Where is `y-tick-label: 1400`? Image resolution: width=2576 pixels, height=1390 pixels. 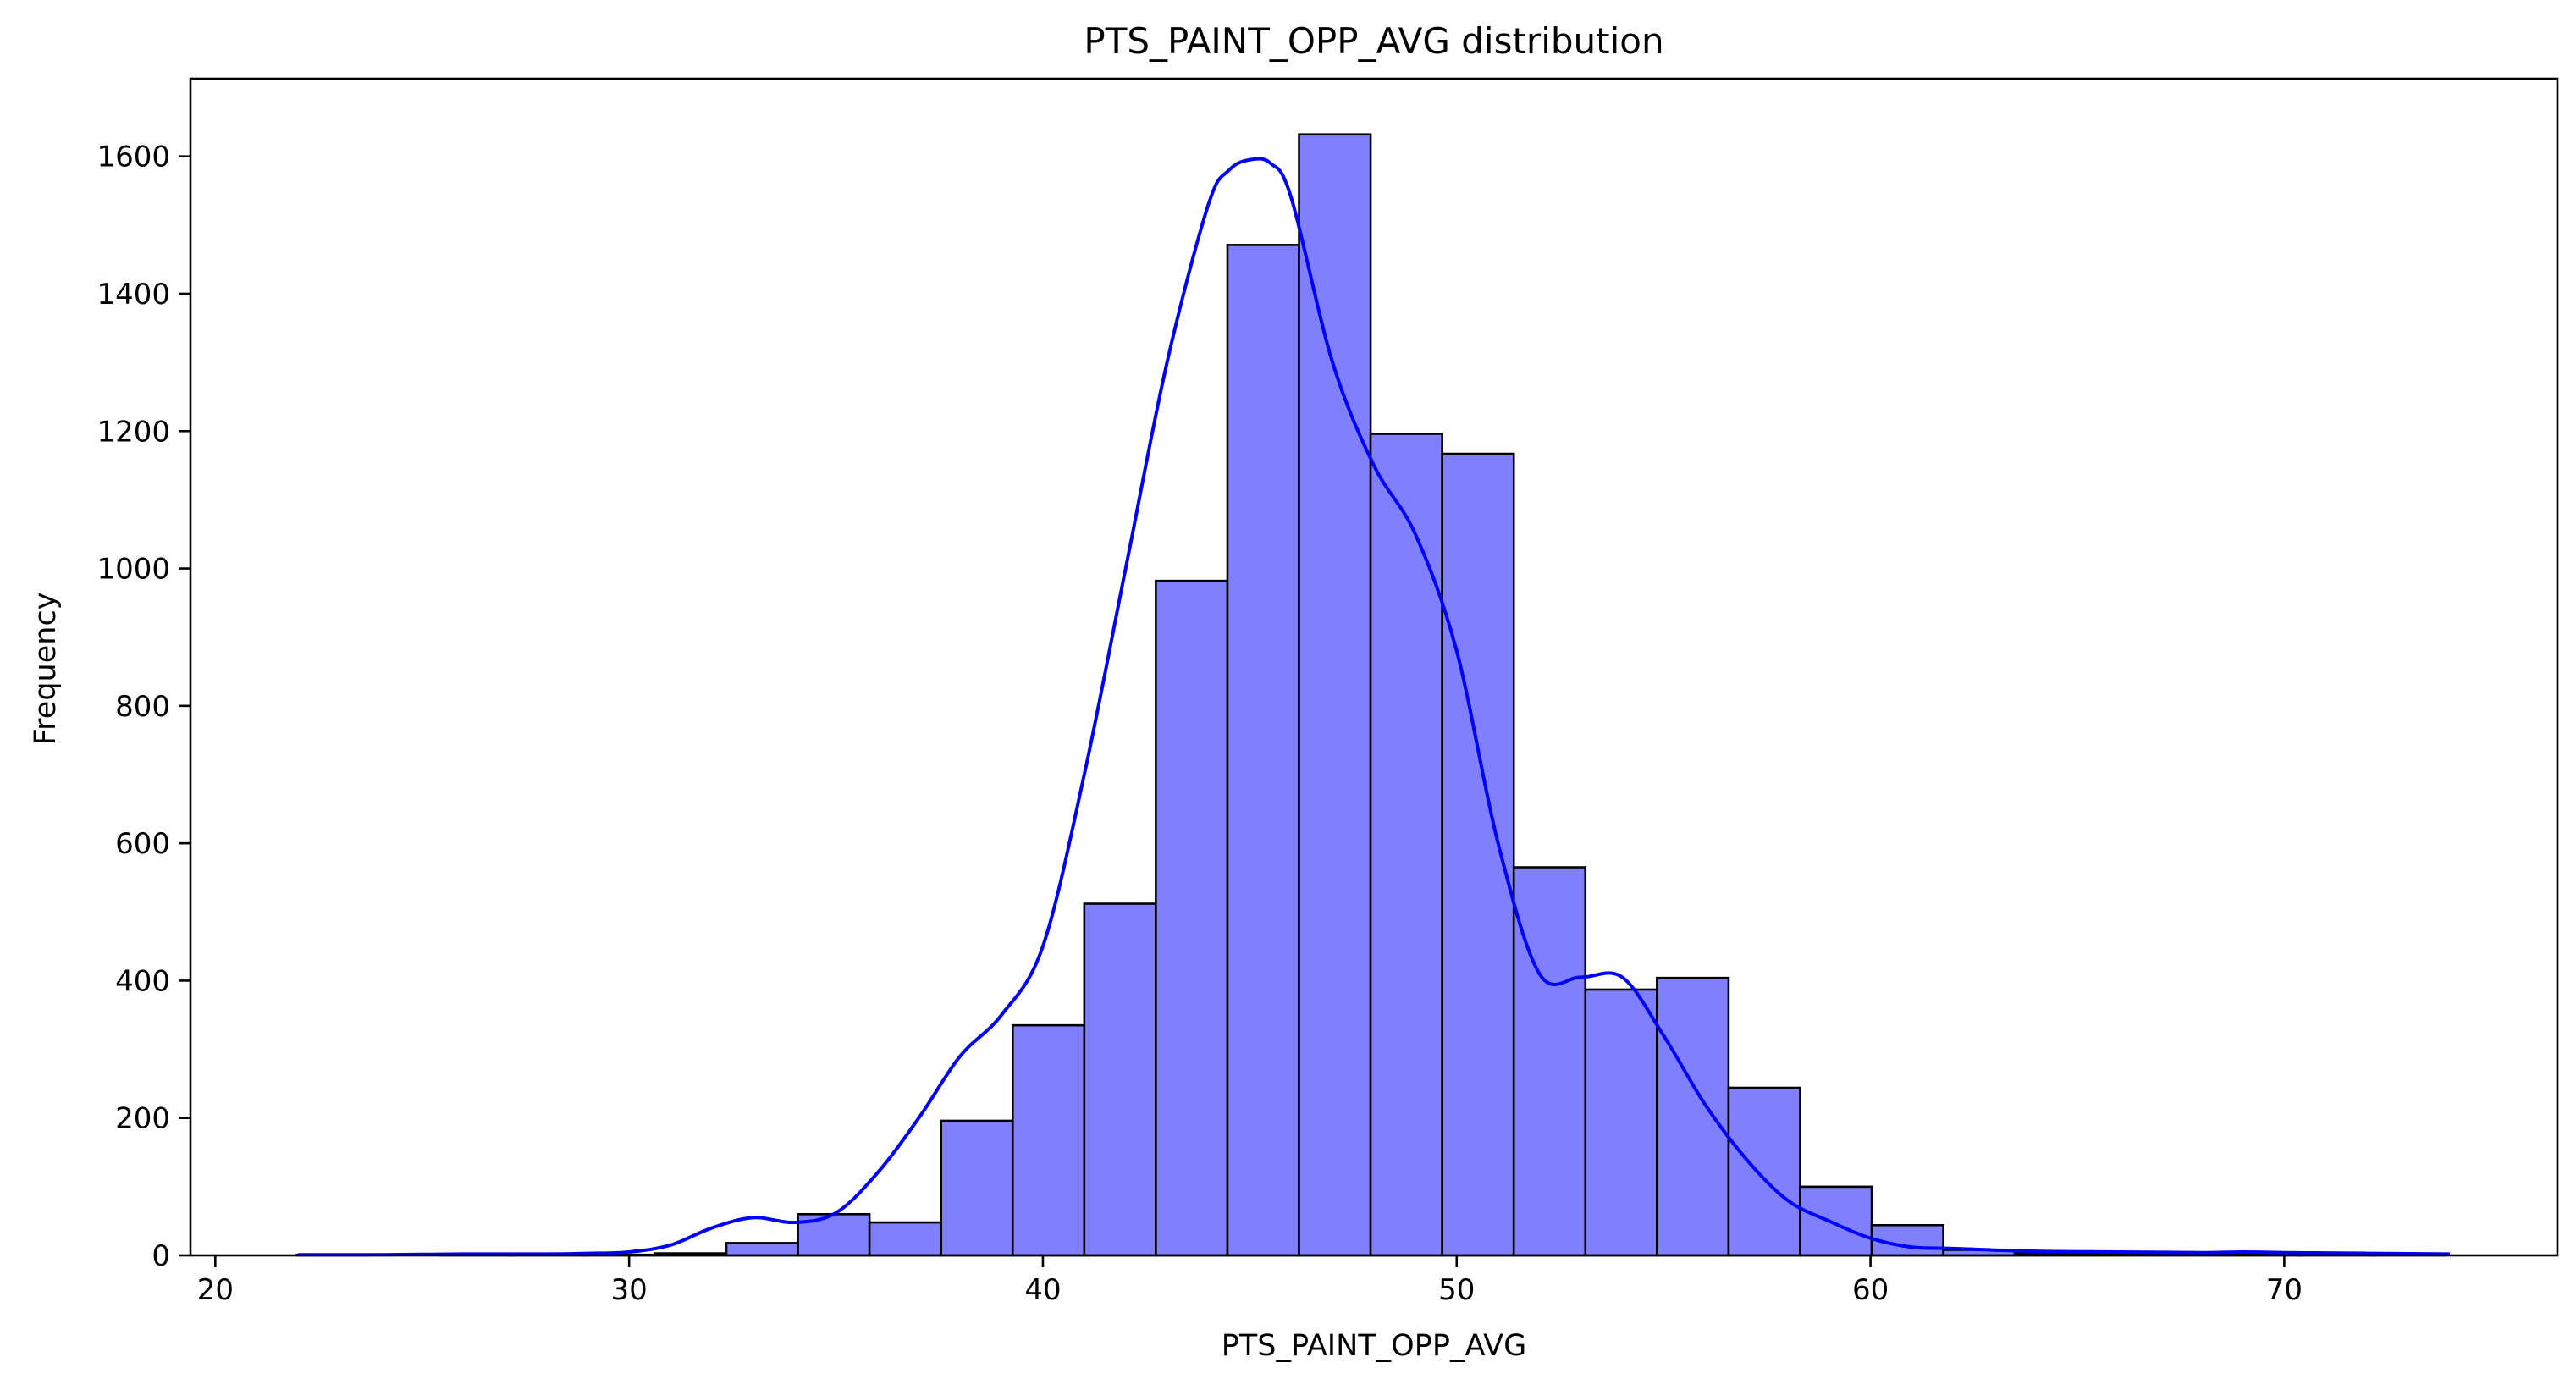
y-tick-label: 1400 is located at coordinates (133, 295).